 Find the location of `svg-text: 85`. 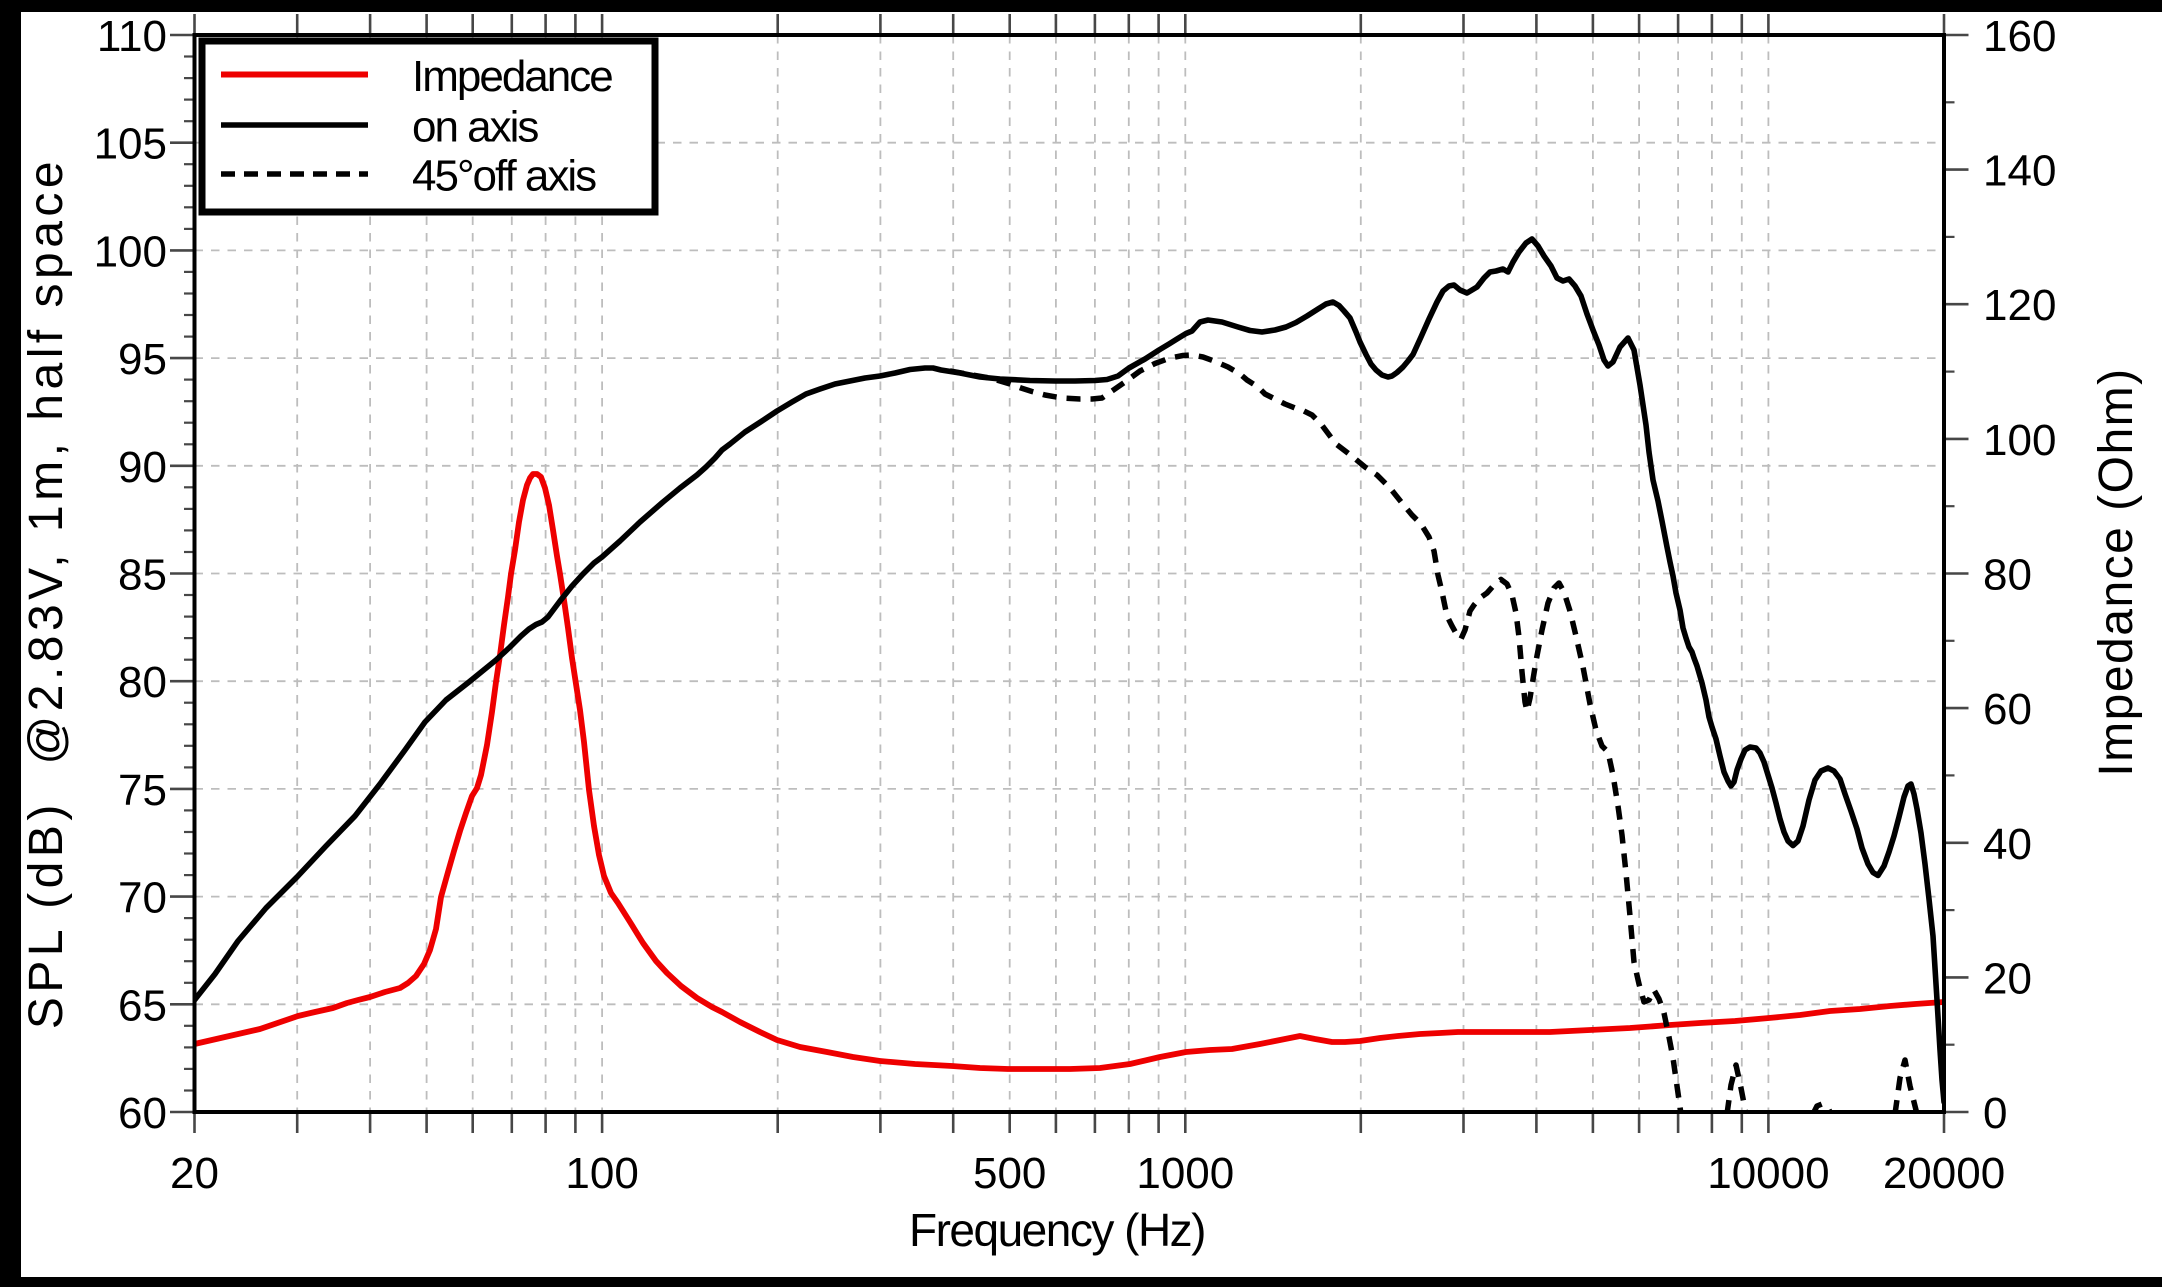

svg-text: 85 is located at coordinates (142, 575).